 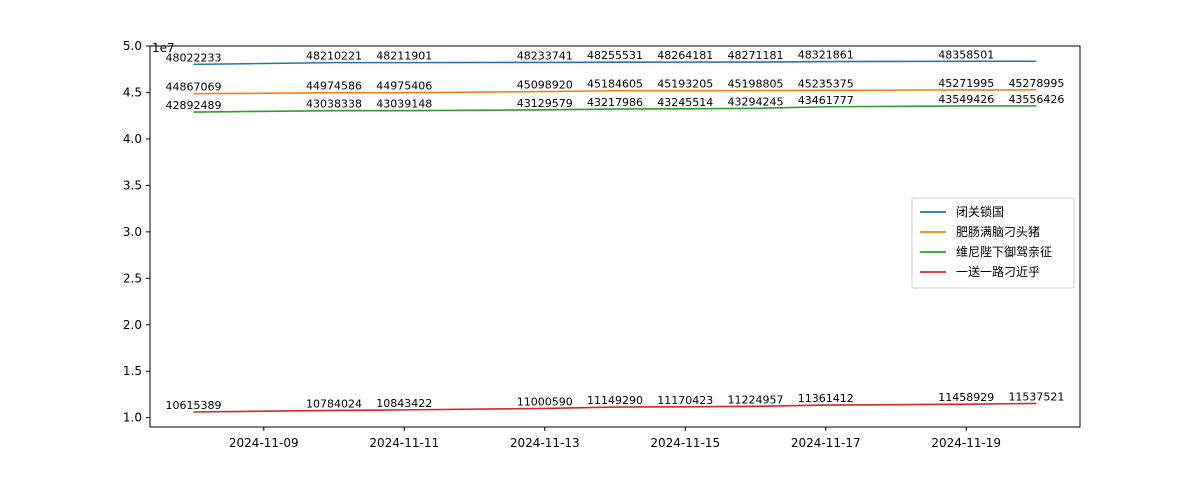 I want to click on data-label: 43556426, so click(x=1036, y=99).